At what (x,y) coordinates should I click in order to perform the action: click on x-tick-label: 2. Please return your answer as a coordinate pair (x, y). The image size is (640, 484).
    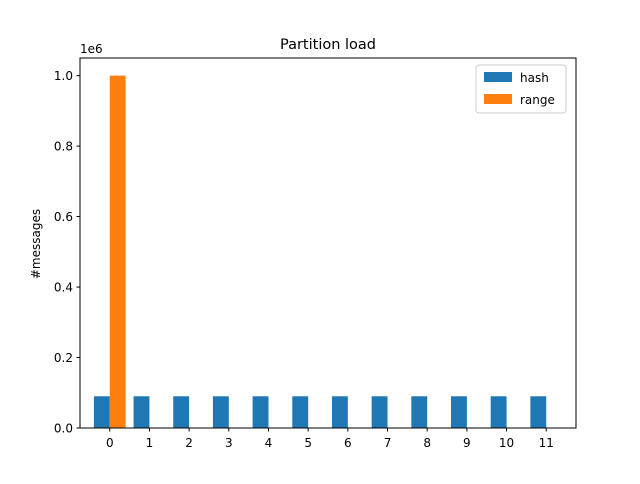
    Looking at the image, I should click on (189, 443).